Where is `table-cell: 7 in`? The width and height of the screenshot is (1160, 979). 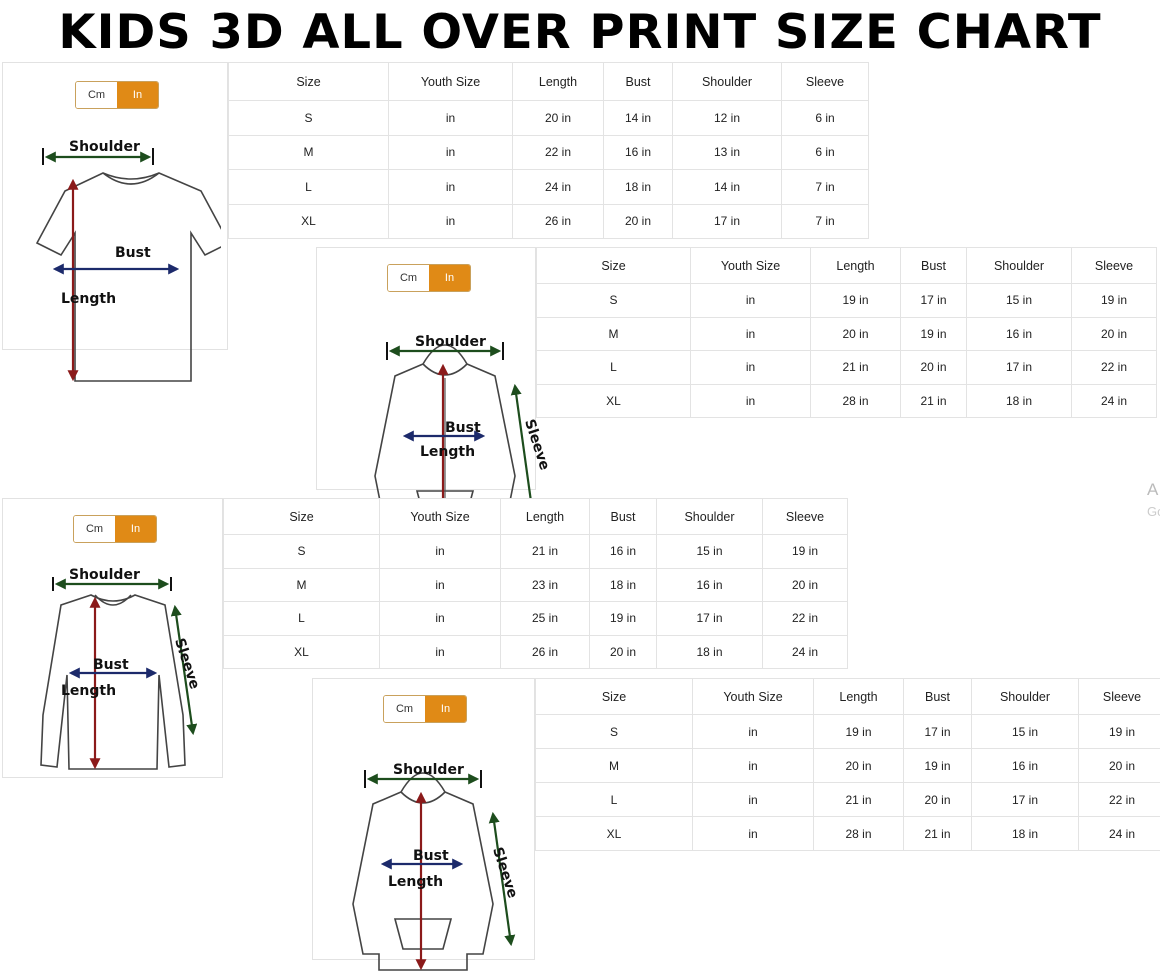 table-cell: 7 in is located at coordinates (825, 187).